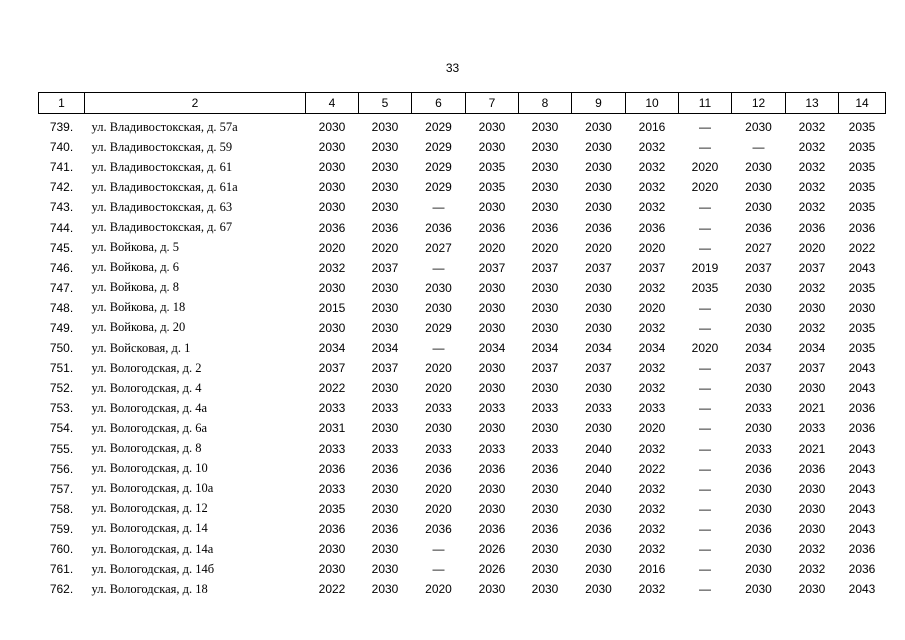 This screenshot has height=640, width=905. I want to click on row-number: 756., so click(61, 468).